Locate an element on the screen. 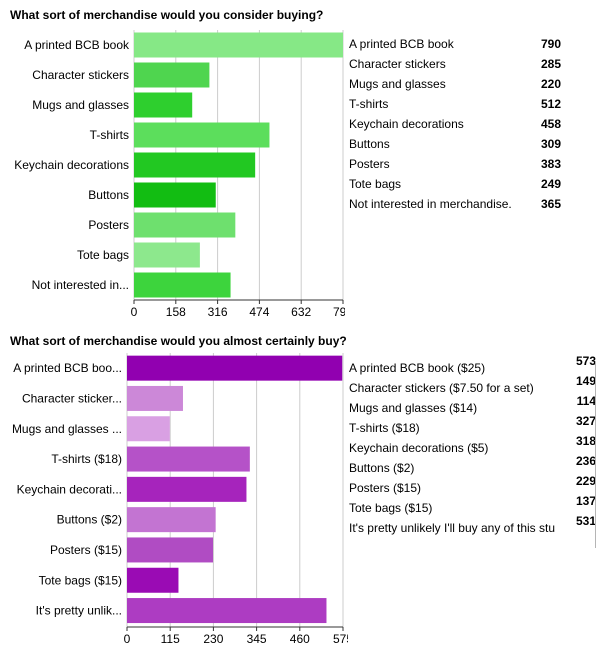 The width and height of the screenshot is (600, 656). legend-label: Tote bags is located at coordinates (375, 184).